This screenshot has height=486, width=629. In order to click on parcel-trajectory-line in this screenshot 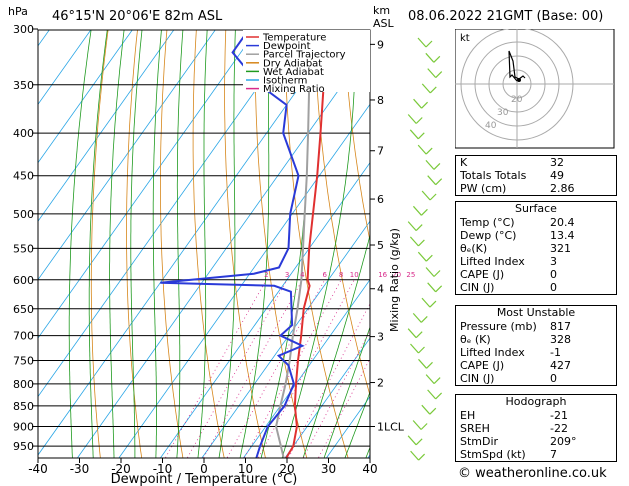, I will do `click(294, 244)`.